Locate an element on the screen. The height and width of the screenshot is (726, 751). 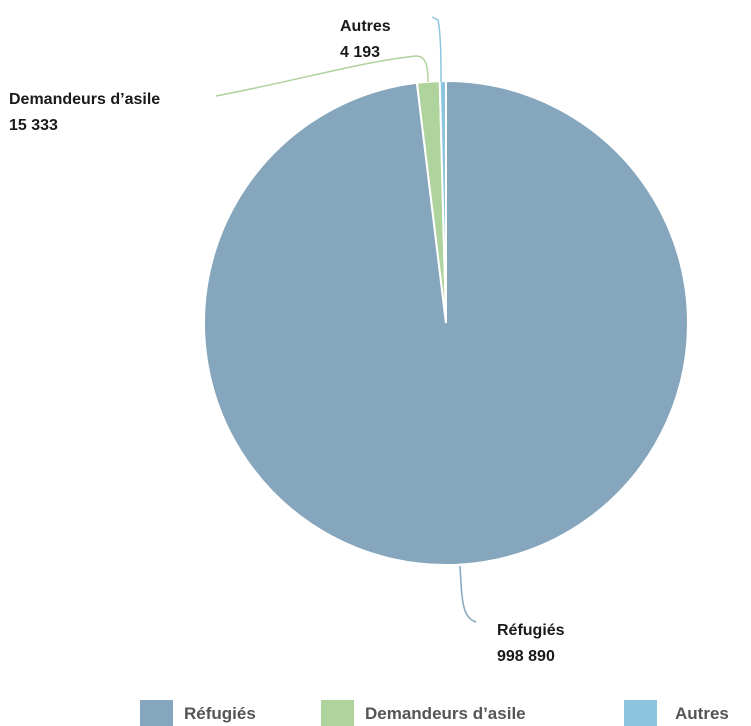
legend-label-refugies: Réfugiés is located at coordinates (220, 713).